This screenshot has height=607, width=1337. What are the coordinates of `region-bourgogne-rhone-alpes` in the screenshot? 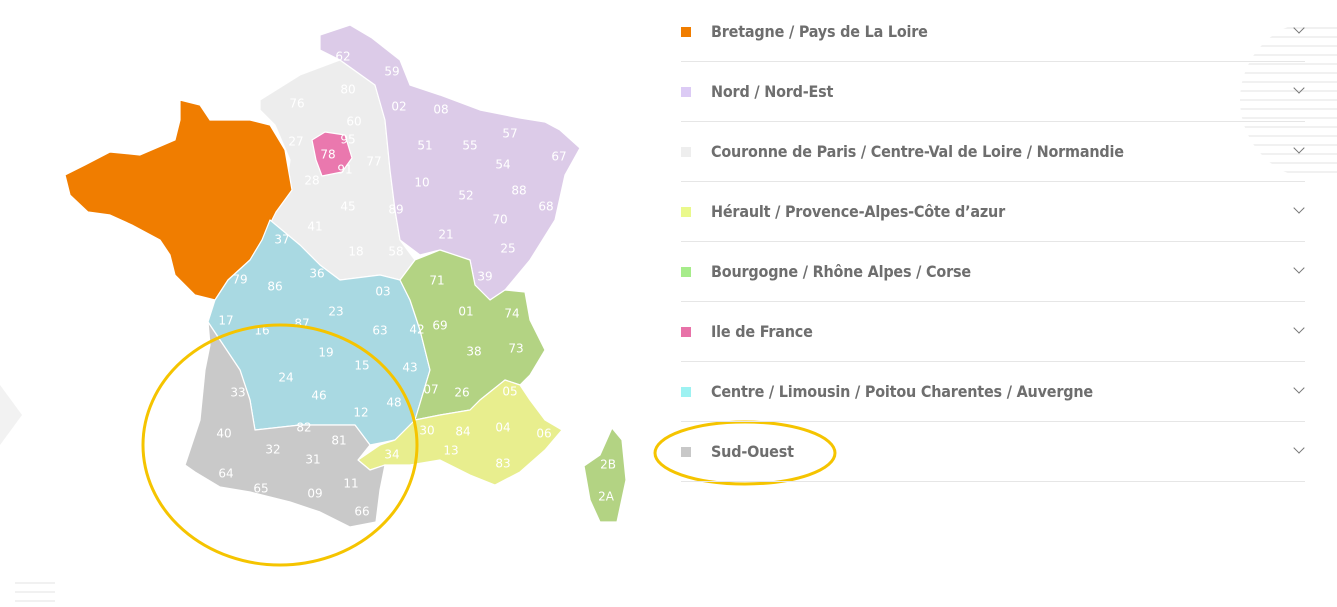 It's located at (472, 335).